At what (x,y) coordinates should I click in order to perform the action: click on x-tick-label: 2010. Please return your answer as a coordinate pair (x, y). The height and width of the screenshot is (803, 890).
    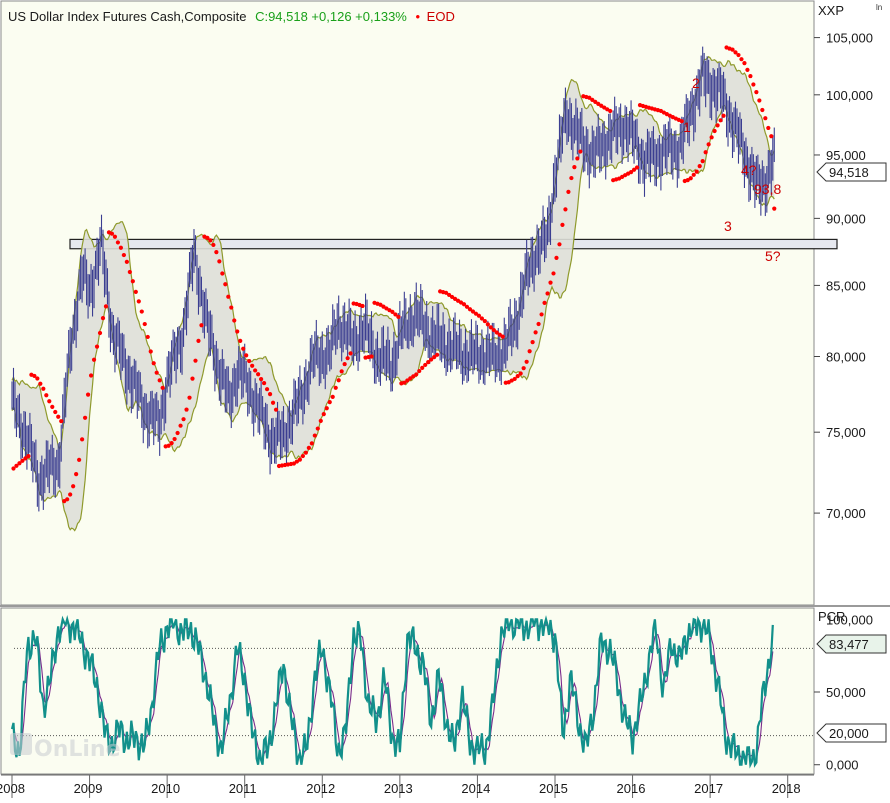
    Looking at the image, I should click on (165, 788).